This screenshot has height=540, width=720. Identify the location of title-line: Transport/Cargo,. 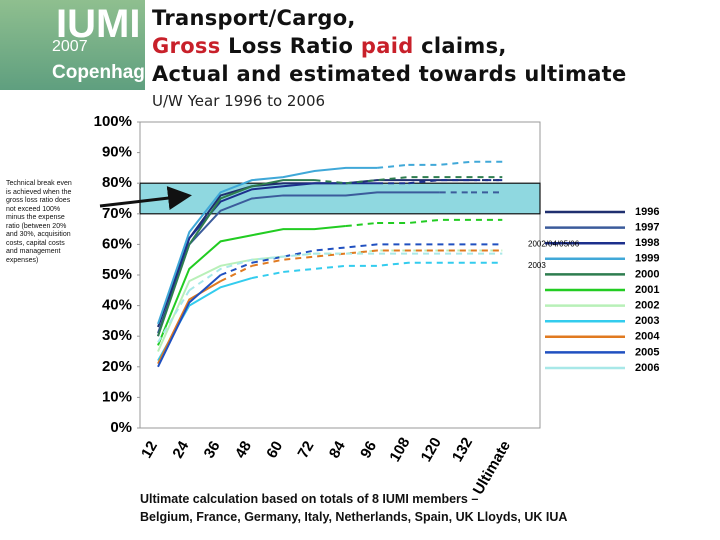
(254, 18).